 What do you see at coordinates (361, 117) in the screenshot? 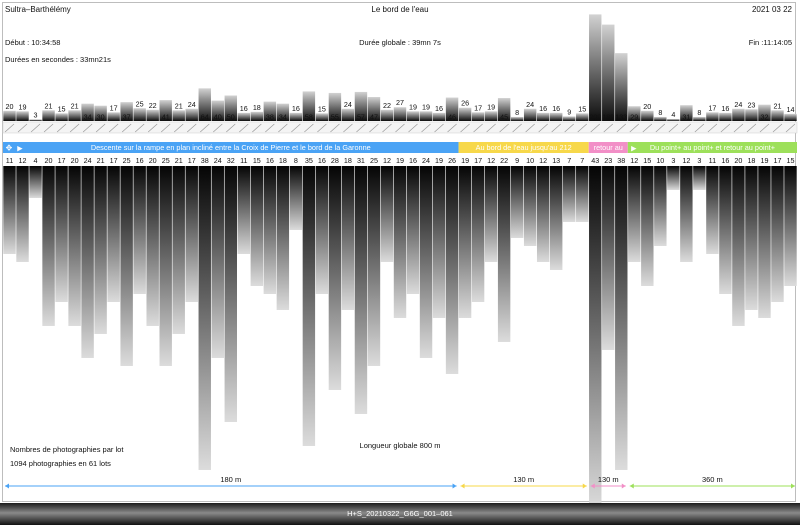
I see `duration-label: 57` at bounding box center [361, 117].